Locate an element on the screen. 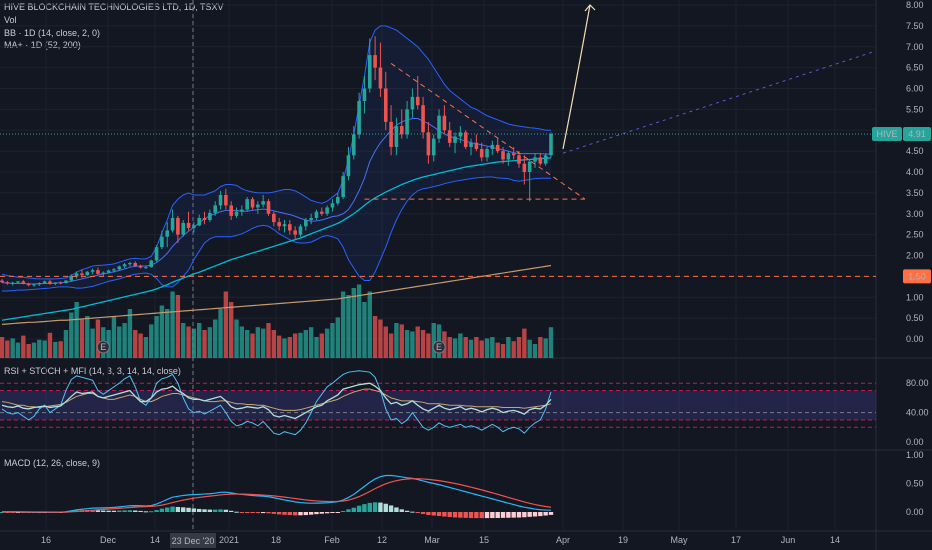 This screenshot has width=932, height=550. arrowhead-icon is located at coordinates (590, 8).